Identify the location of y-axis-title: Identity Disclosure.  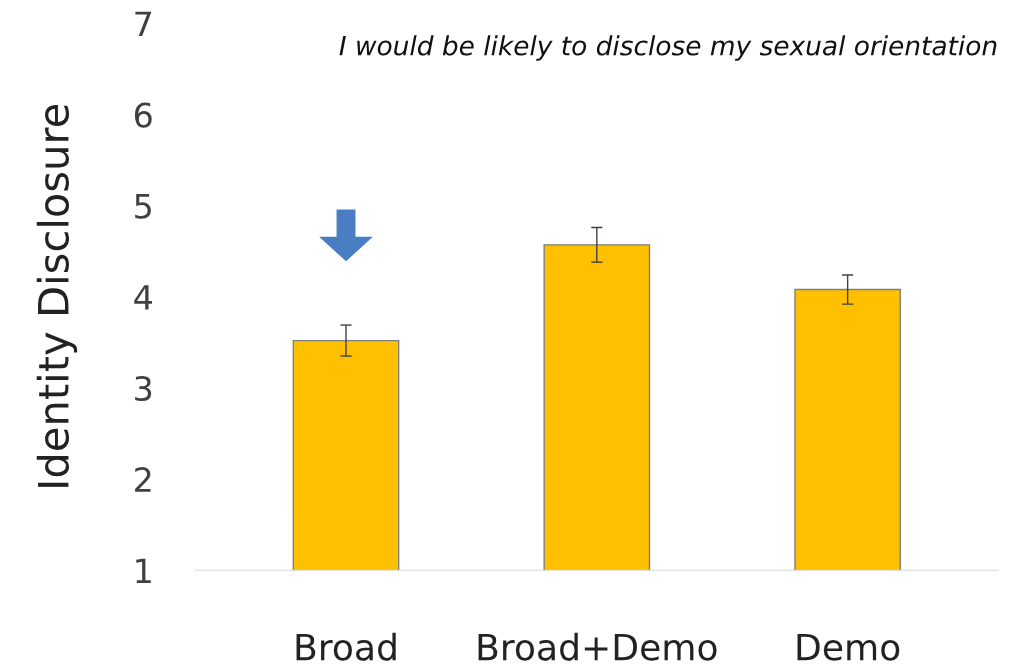
(57, 295).